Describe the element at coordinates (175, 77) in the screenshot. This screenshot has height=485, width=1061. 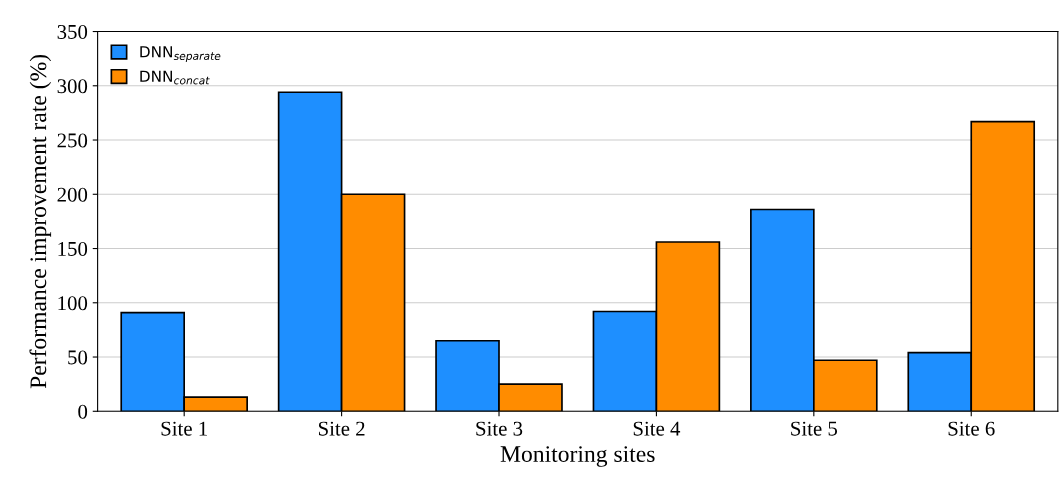
I see `legend-label: DNN$_{concat}$` at that location.